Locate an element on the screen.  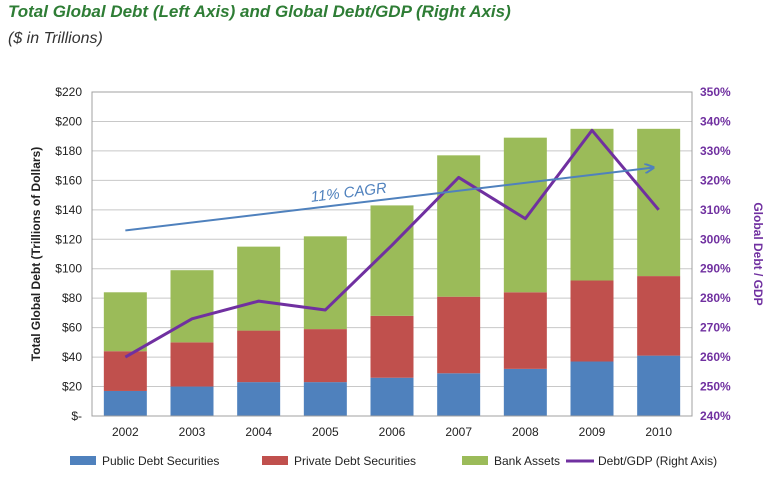
left-axis-title: Total Global Debt (Trillions of Dollars) is located at coordinates (36, 254).